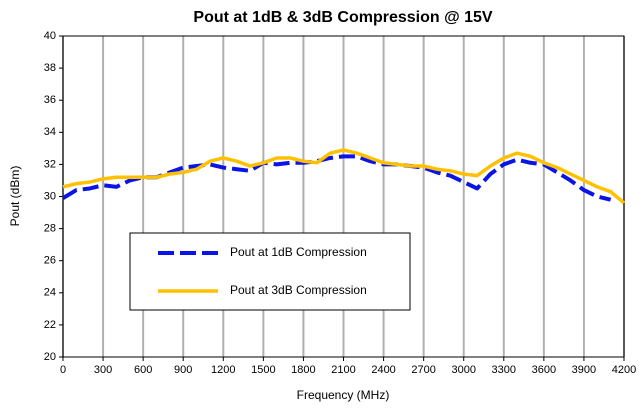 The width and height of the screenshot is (642, 408). What do you see at coordinates (50, 293) in the screenshot?
I see `y-tick-label: 24` at bounding box center [50, 293].